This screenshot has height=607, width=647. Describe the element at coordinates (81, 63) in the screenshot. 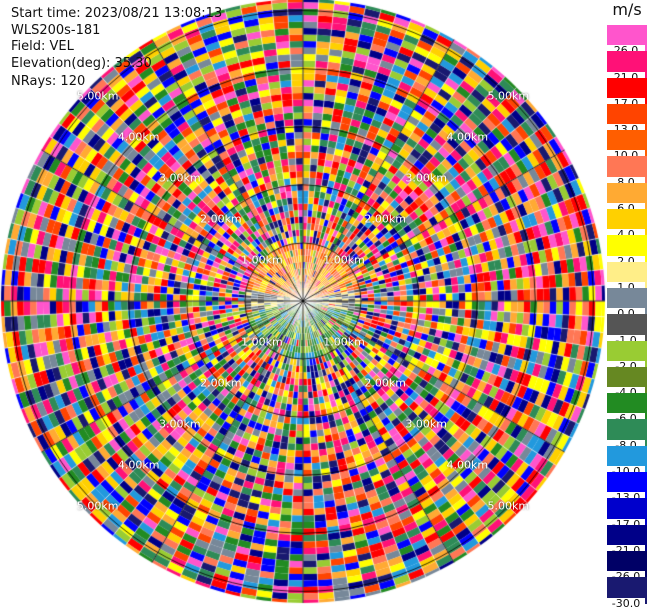

I see `elevation-text: Elevation(deg): 35.30` at that location.